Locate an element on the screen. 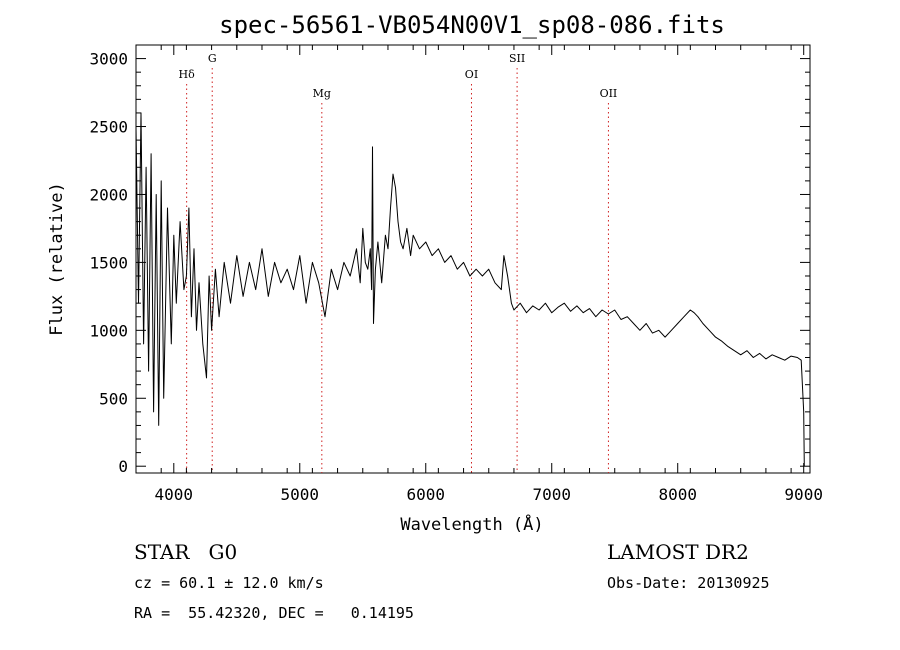  chart-title: spec-56561-VB054N00V1_sp08-086.fits is located at coordinates (472, 25).